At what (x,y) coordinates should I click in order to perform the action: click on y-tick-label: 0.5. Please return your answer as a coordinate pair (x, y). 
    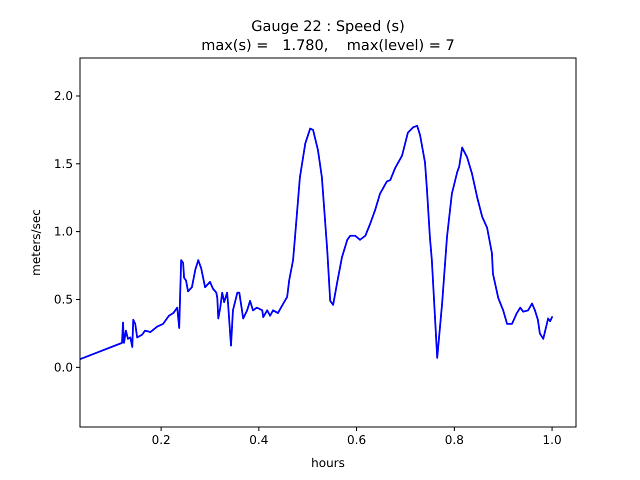
    Looking at the image, I should click on (63, 299).